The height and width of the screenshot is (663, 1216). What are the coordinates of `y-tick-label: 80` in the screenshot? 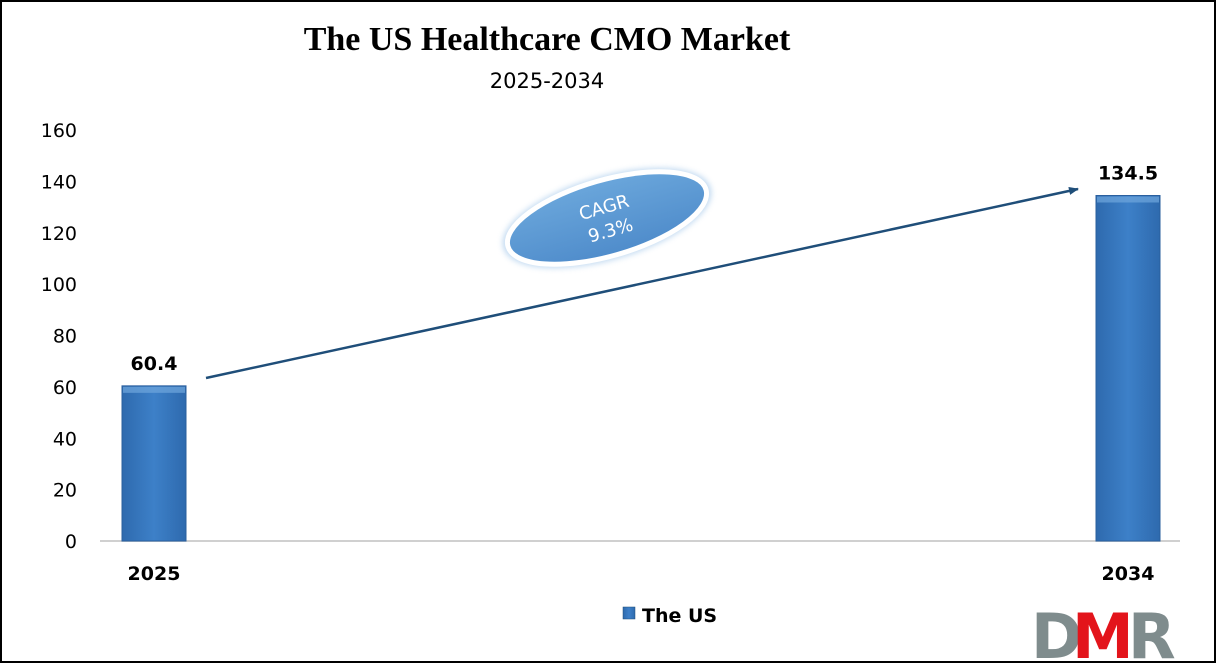 It's located at (65, 337).